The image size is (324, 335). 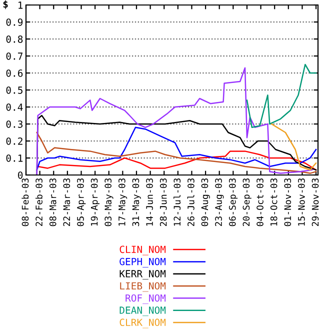 I want to click on y-tick-label: 0, so click(x=20, y=175).